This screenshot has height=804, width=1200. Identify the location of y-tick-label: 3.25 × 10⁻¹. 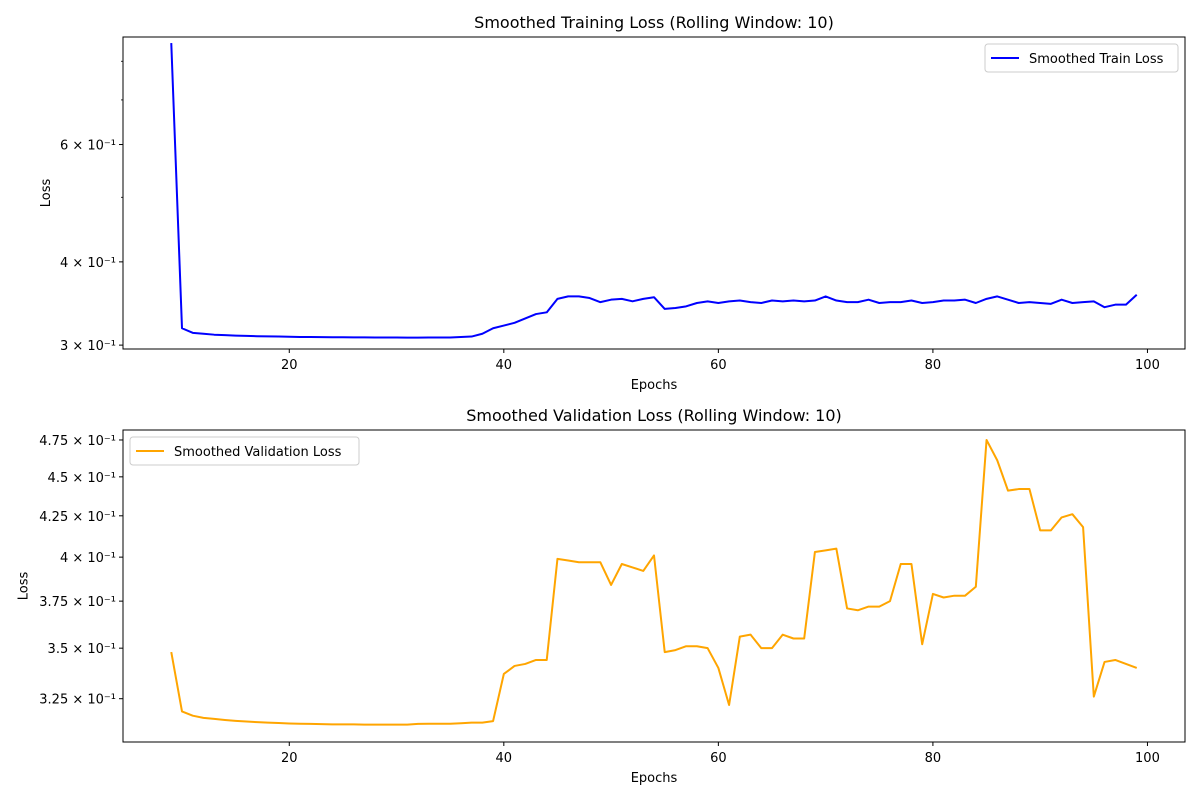
(77, 700).